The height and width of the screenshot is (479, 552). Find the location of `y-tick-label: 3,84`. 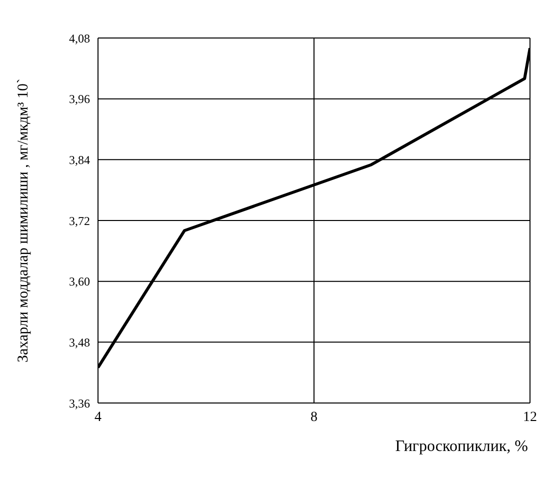

y-tick-label: 3,84 is located at coordinates (79, 159).